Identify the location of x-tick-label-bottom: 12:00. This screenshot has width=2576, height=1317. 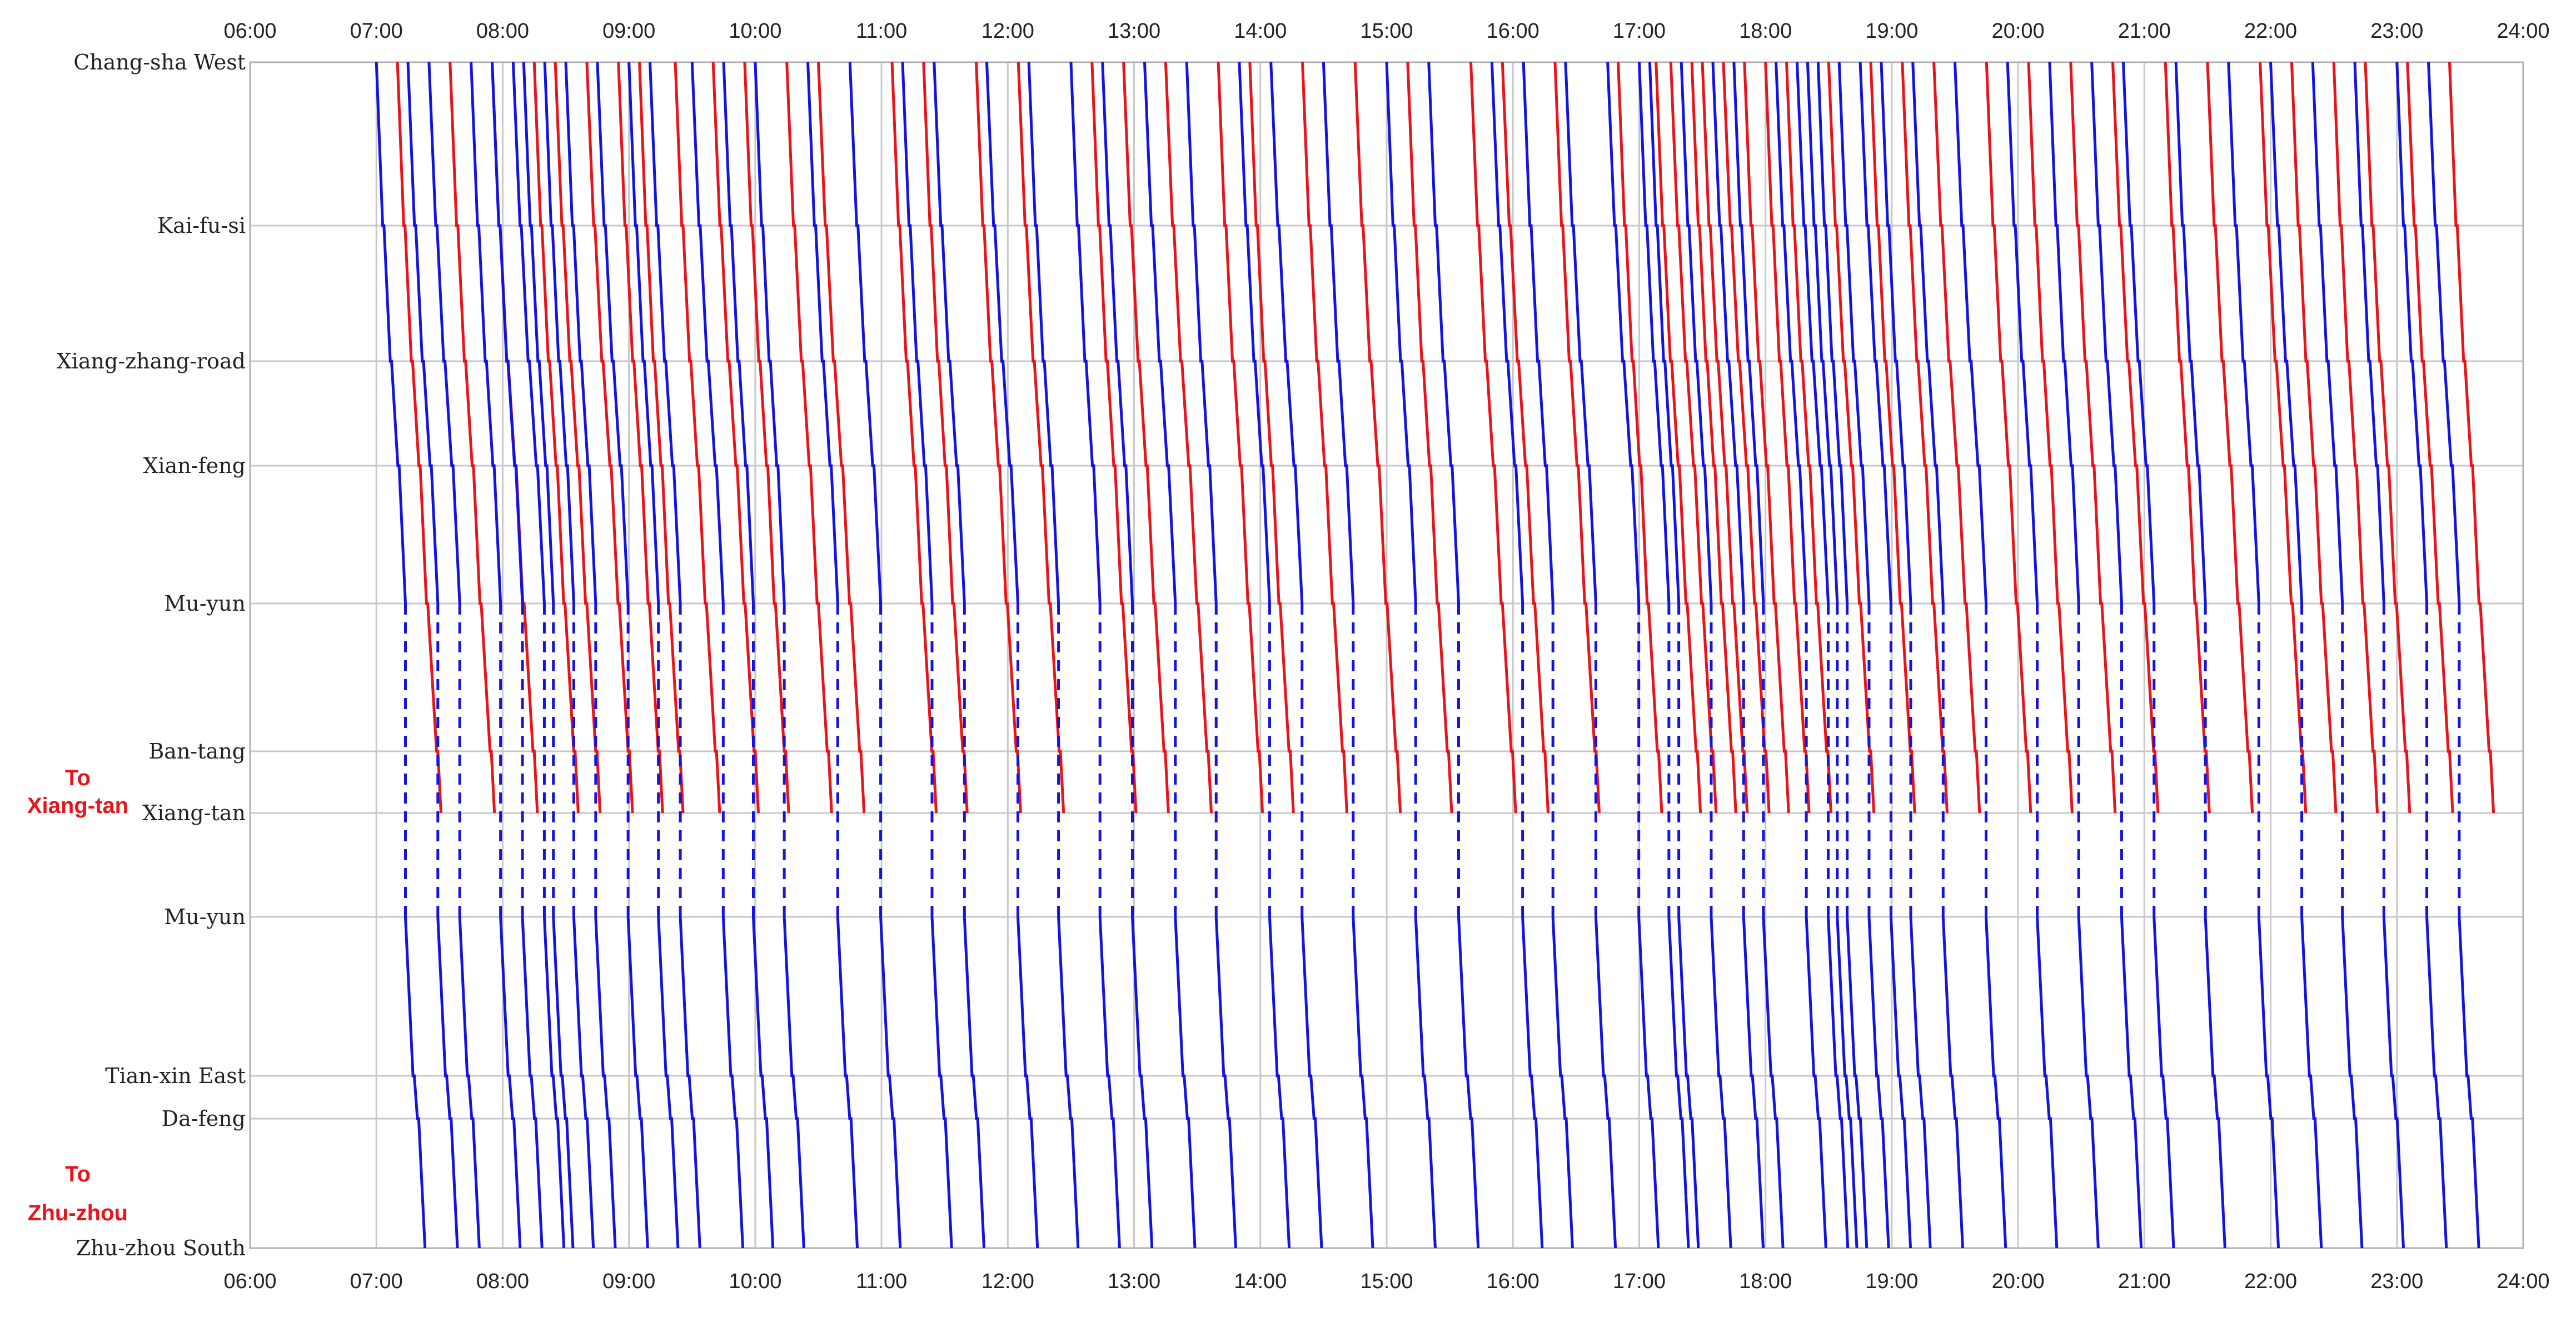
(1007, 1281).